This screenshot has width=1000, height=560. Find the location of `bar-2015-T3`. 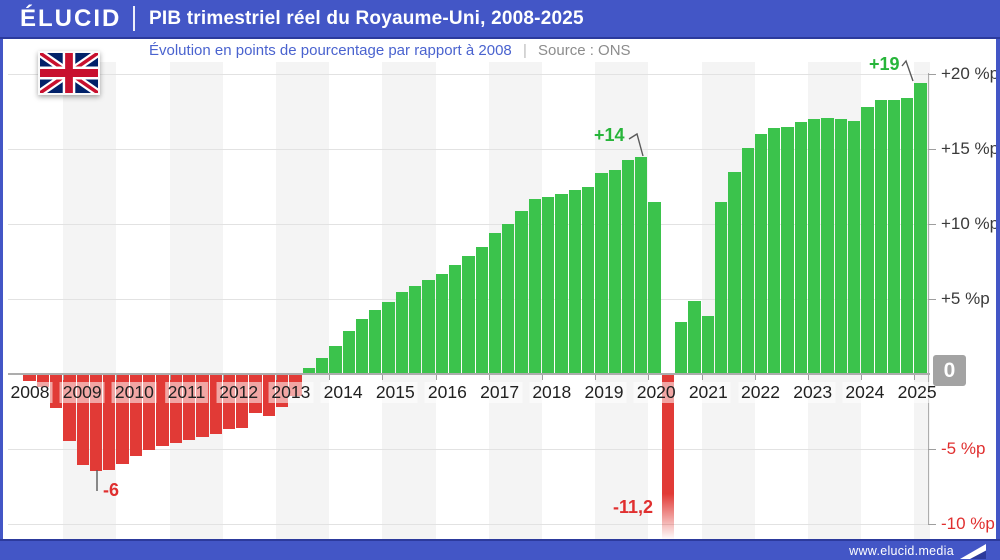

bar-2015-T3 is located at coordinates (415, 329).